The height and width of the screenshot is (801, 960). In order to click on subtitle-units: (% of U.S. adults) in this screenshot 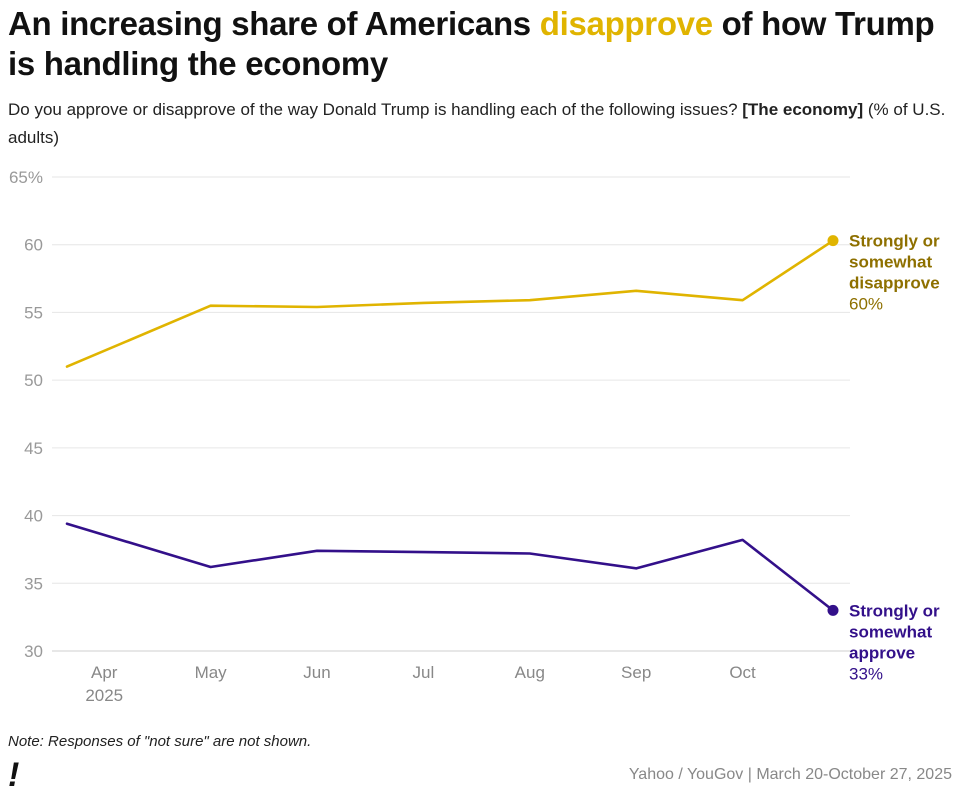, I will do `click(477, 123)`.